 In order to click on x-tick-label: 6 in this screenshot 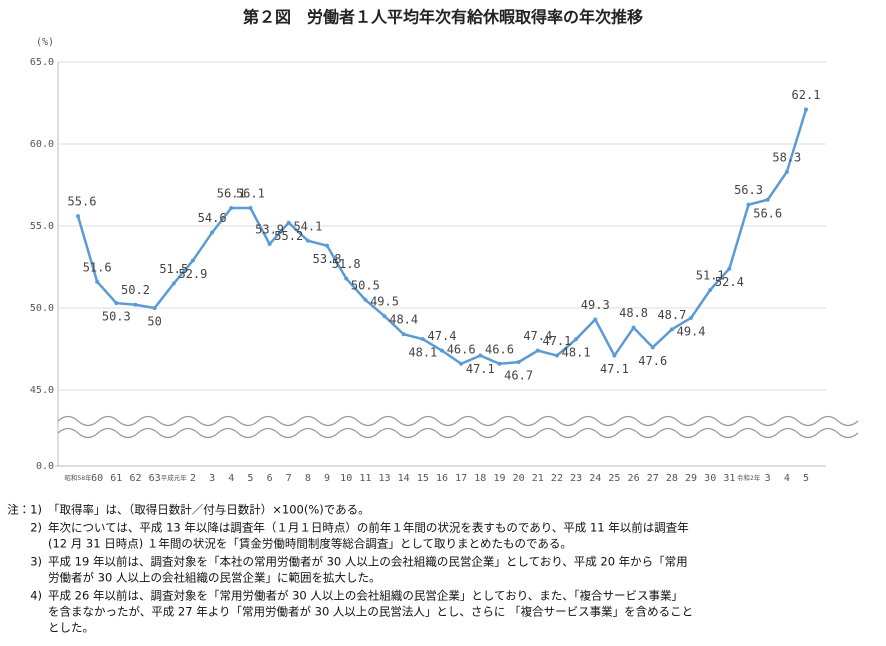, I will do `click(270, 478)`.